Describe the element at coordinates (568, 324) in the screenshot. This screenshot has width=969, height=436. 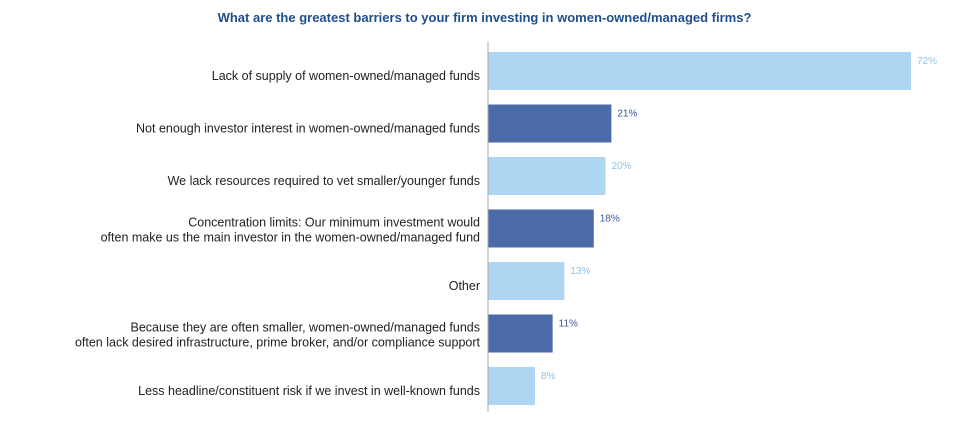
I see `value-label: 11%` at that location.